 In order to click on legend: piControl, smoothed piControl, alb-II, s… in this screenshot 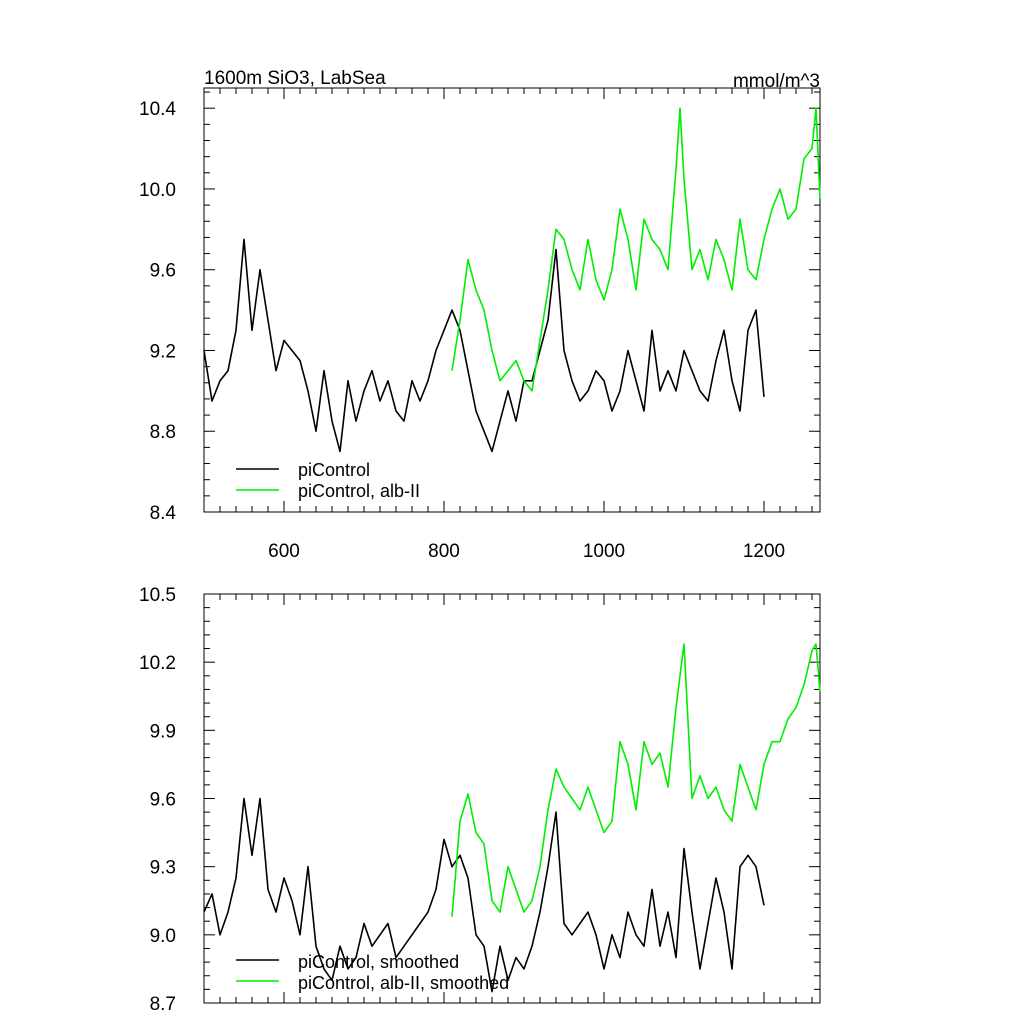, I will do `click(372, 972)`.